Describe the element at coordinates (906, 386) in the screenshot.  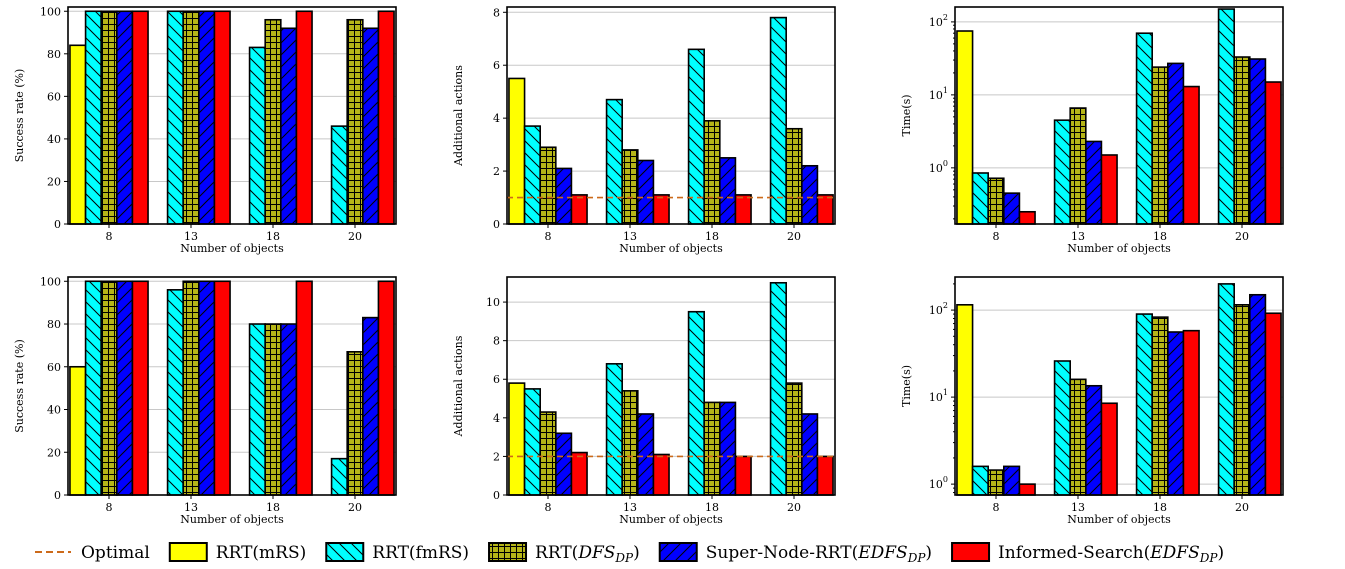
I see `y-axis-label: Time(s)` at that location.